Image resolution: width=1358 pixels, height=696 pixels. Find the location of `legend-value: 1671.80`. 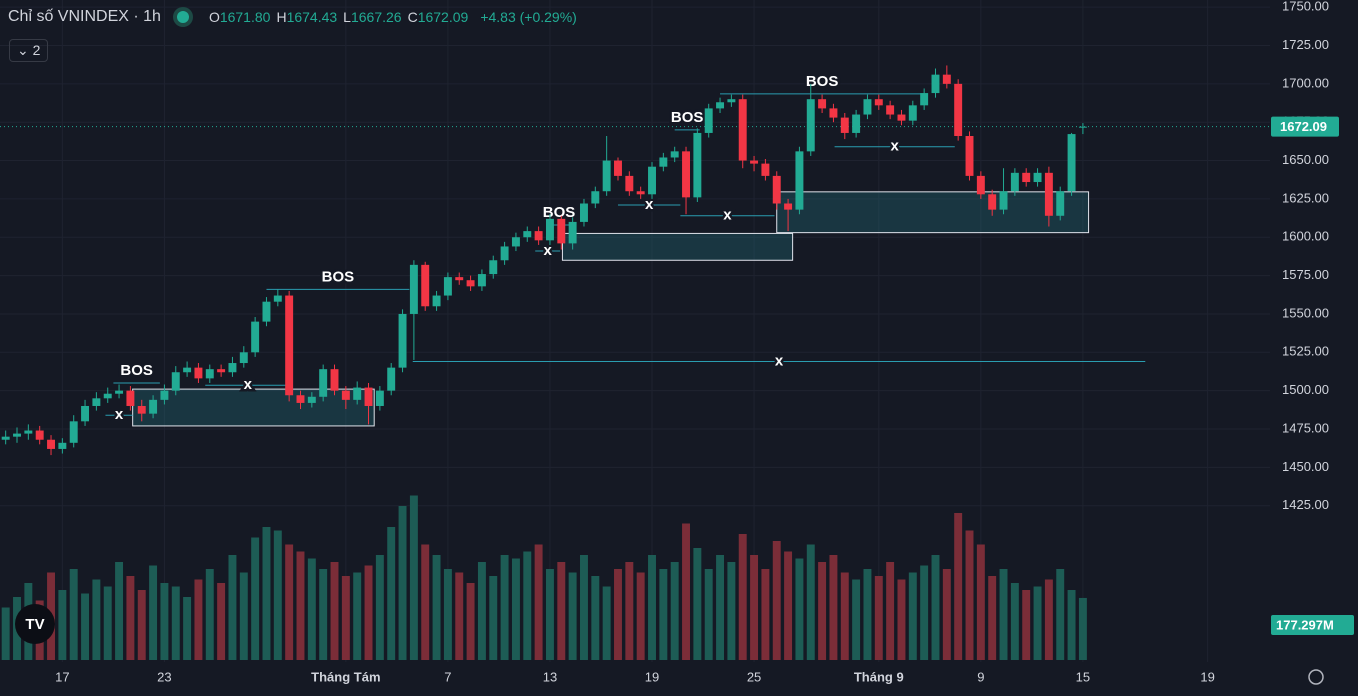

legend-value: 1671.80 is located at coordinates (245, 17).